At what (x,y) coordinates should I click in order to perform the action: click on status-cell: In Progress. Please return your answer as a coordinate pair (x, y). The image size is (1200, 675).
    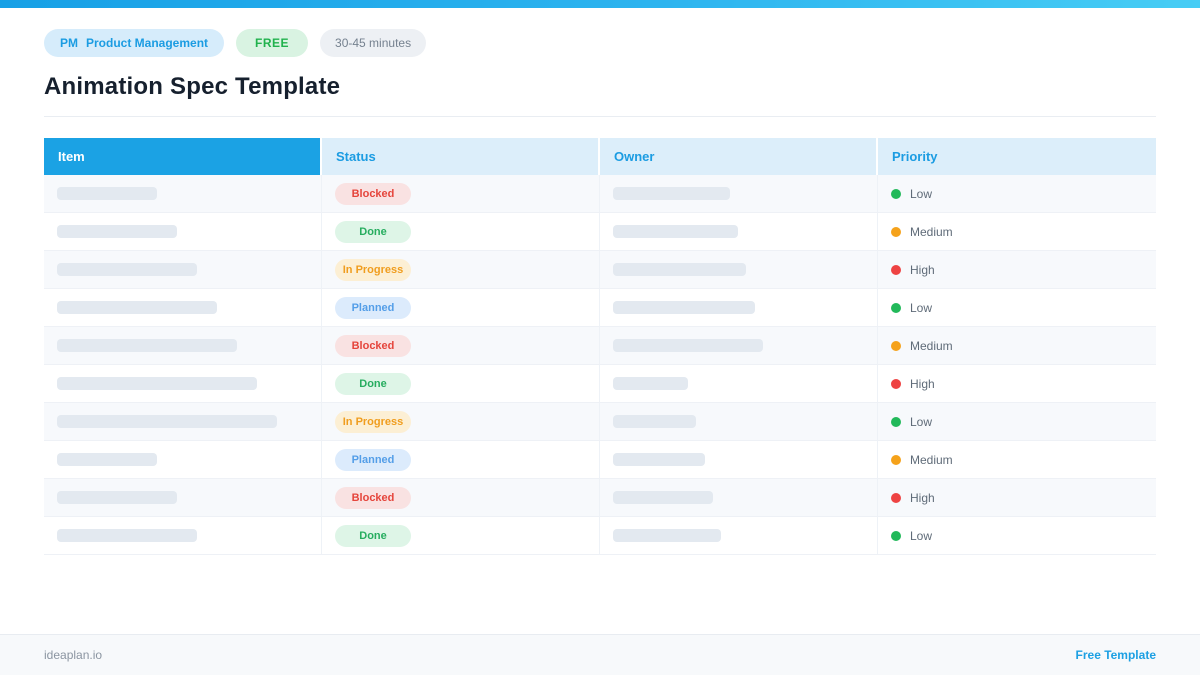
    Looking at the image, I should click on (461, 269).